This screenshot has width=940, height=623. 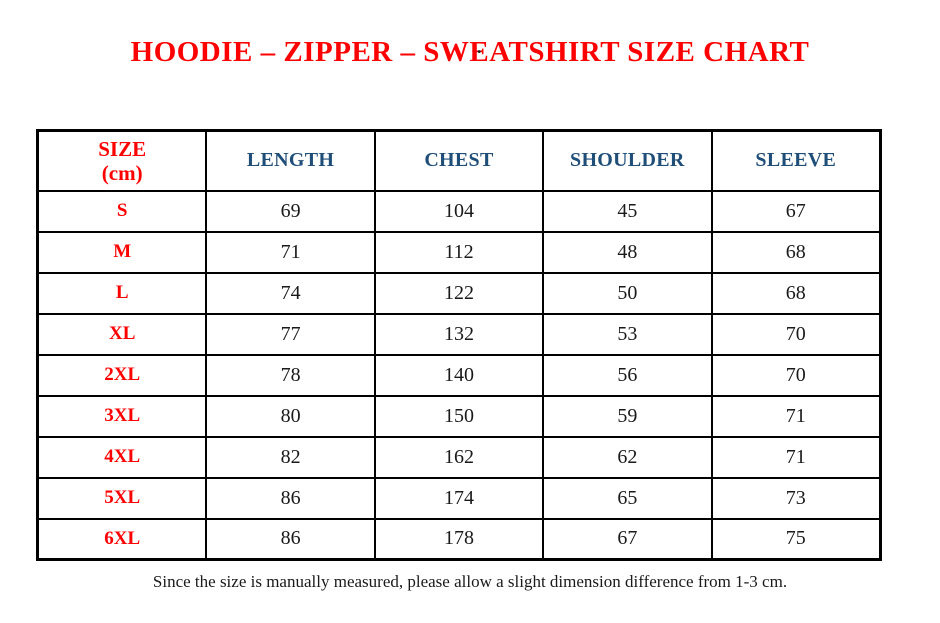 I want to click on chest-value-cell: 174, so click(x=459, y=498).